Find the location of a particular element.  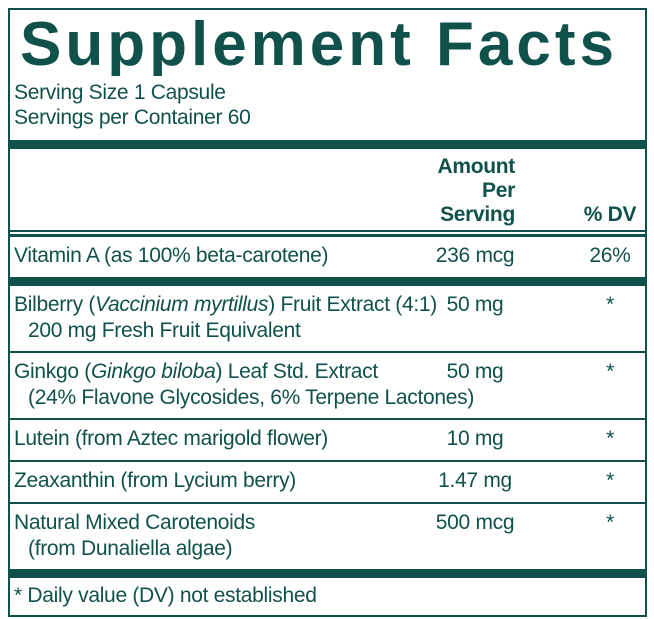

ingredient-name: Zeaxanthin (from Lycium berry) is located at coordinates (155, 480).